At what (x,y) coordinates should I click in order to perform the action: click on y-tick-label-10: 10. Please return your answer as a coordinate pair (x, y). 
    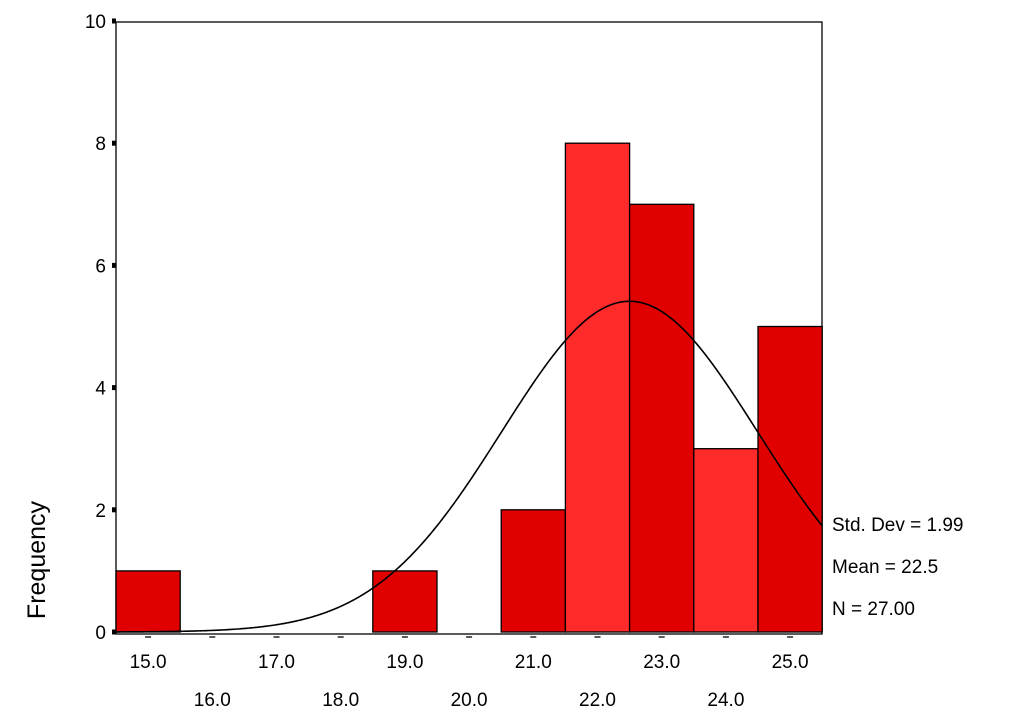
    Looking at the image, I should click on (95, 22).